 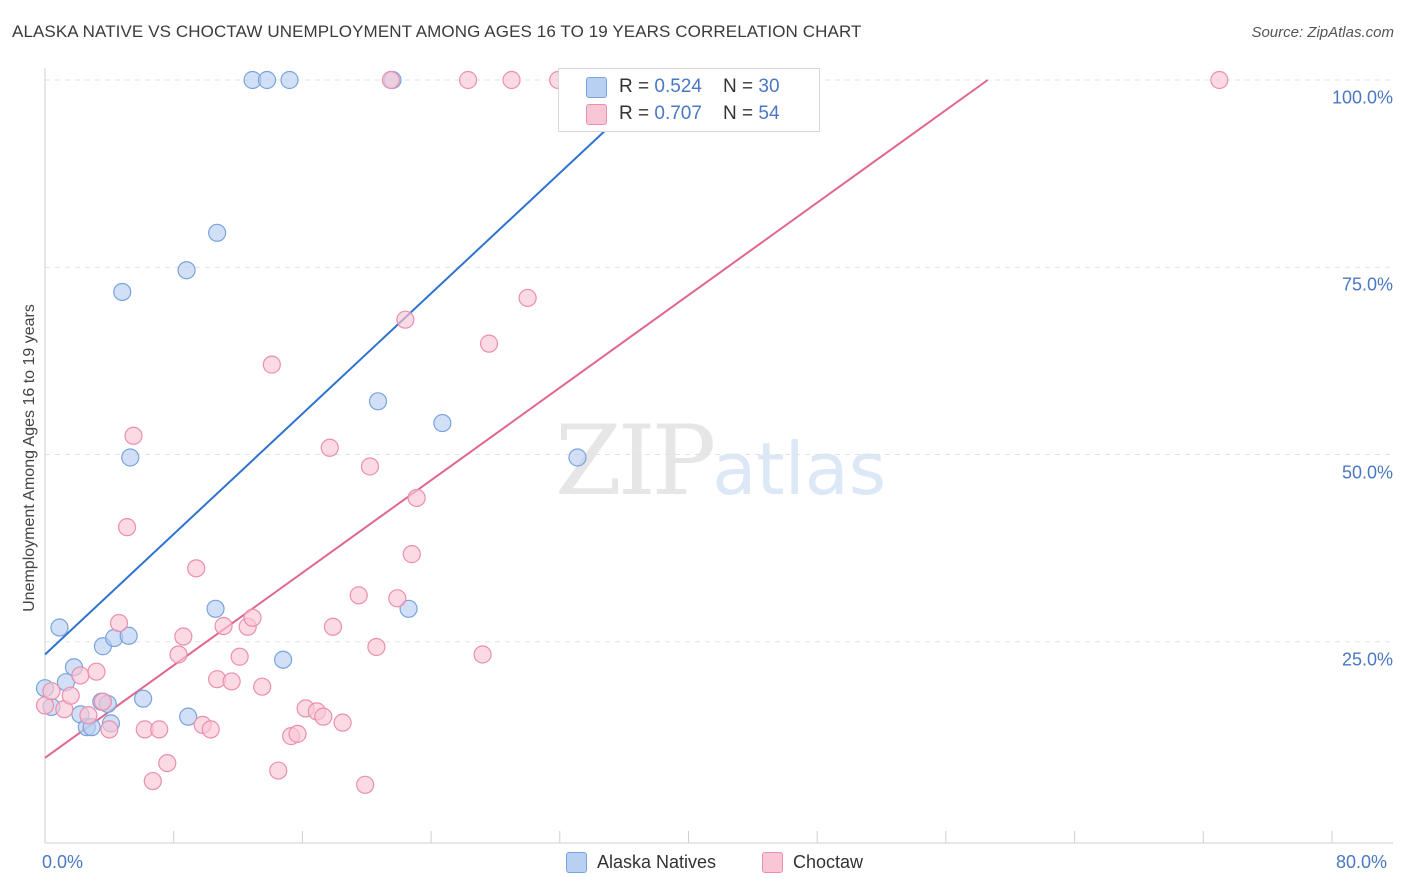 I want to click on legend-row-choctaw: R = 0.707 N = 54, so click(x=683, y=114).